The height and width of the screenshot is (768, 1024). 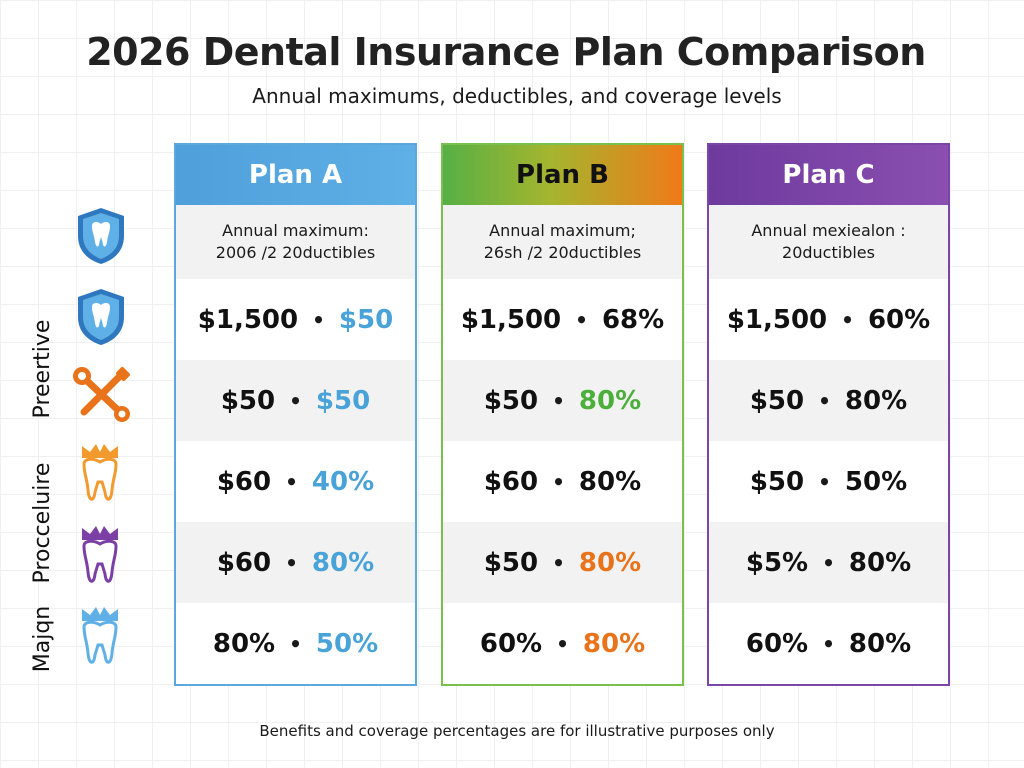 I want to click on row-left-value: $5%, so click(x=777, y=562).